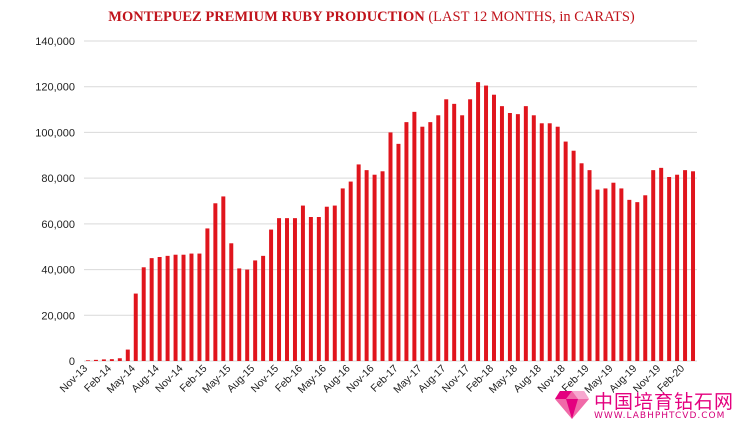  I want to click on chart-subtitle: (LAST 12 MONTHS, in CARATS), so click(531, 17).